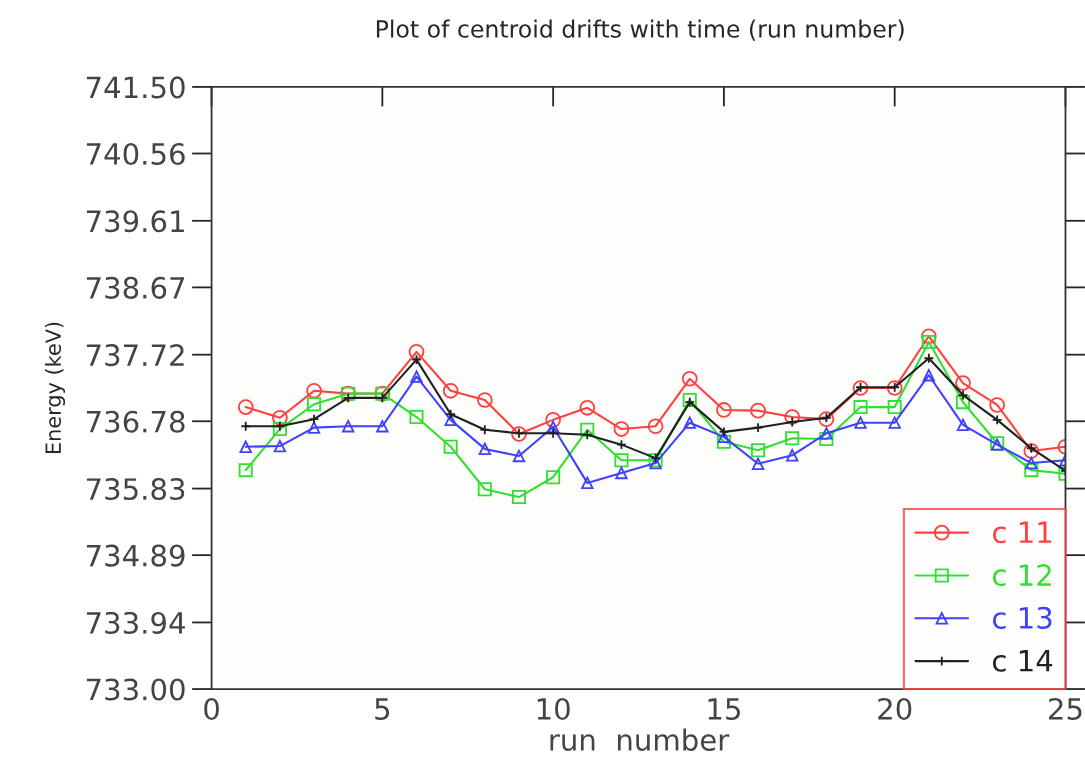  What do you see at coordinates (1022, 532) in the screenshot?
I see `legend-label: c 11` at bounding box center [1022, 532].